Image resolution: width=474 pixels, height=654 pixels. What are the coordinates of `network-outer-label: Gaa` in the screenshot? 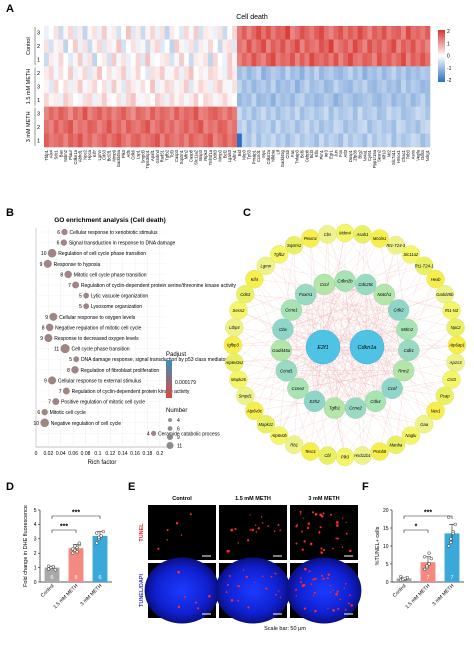 It's located at (424, 424).